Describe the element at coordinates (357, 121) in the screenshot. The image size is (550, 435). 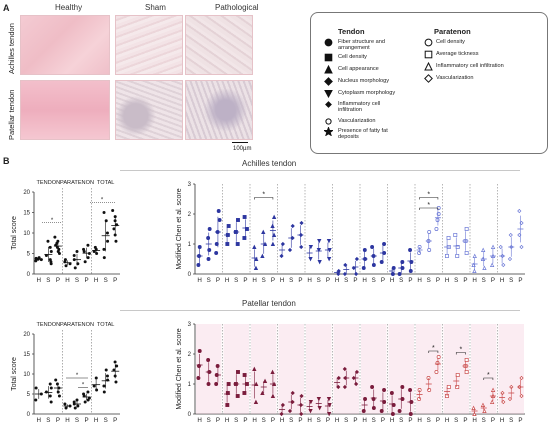
I see `legend-tendon-item: Vascularization` at that location.